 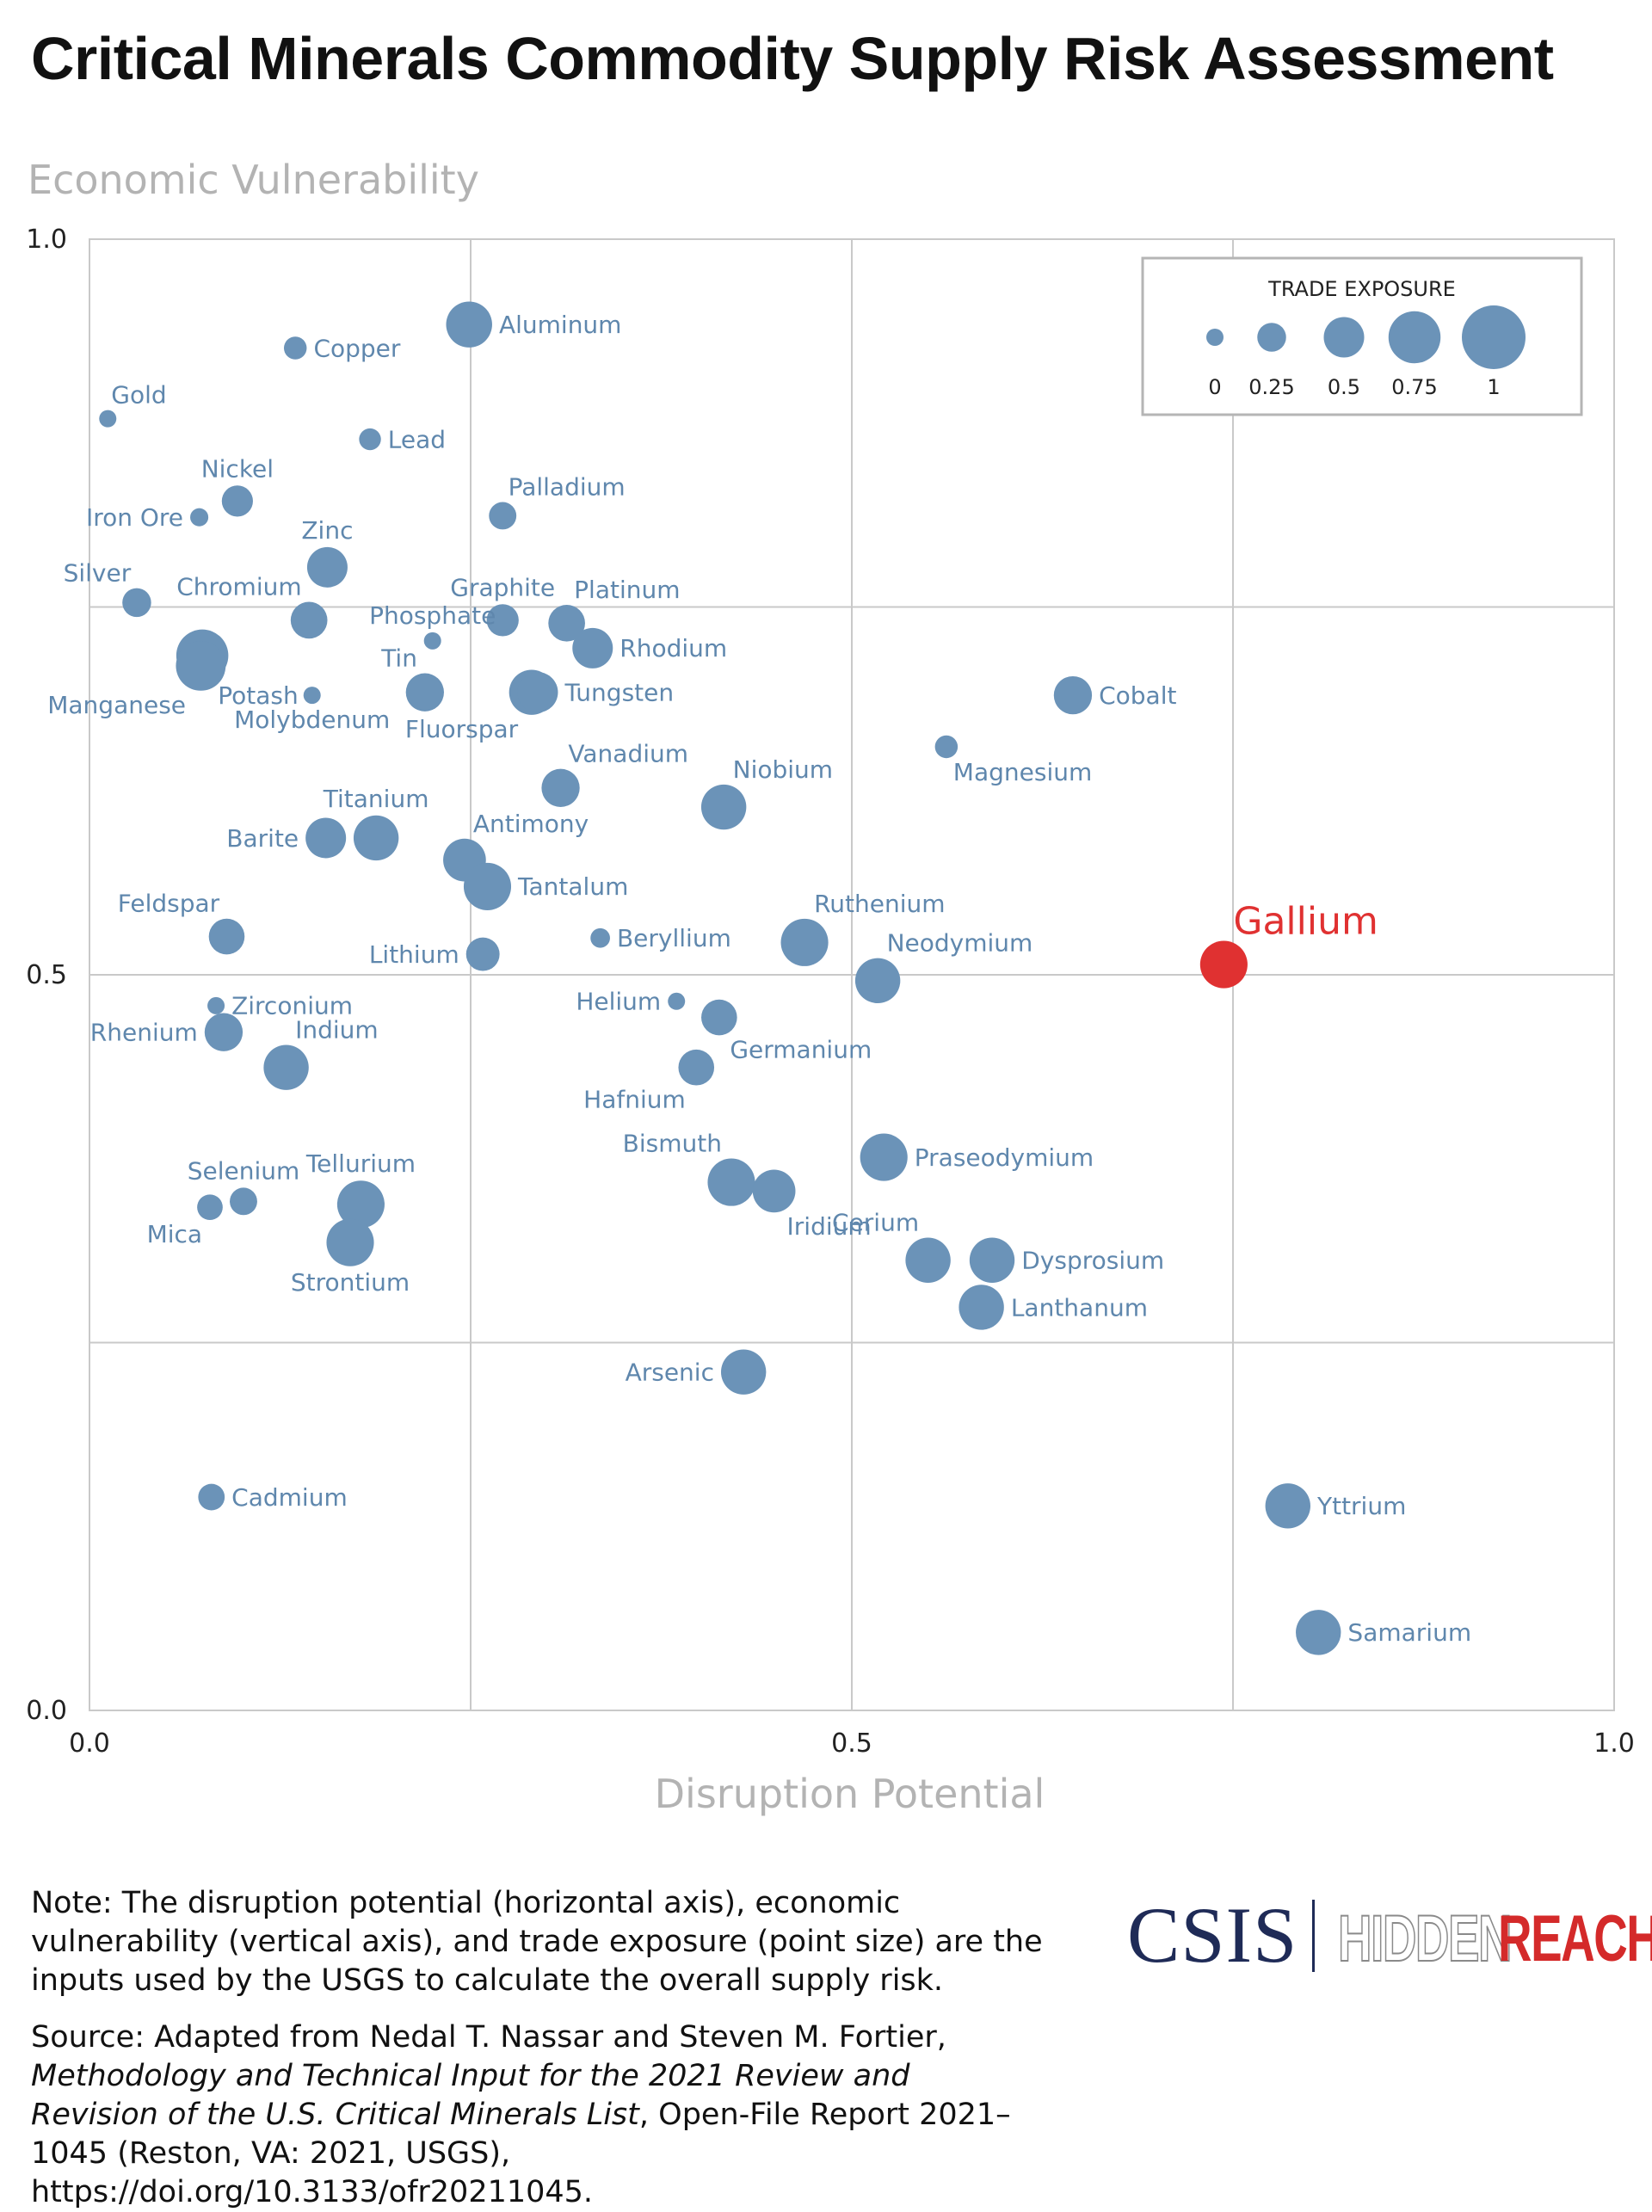 What do you see at coordinates (327, 530) in the screenshot?
I see `point-label: Zinc` at bounding box center [327, 530].